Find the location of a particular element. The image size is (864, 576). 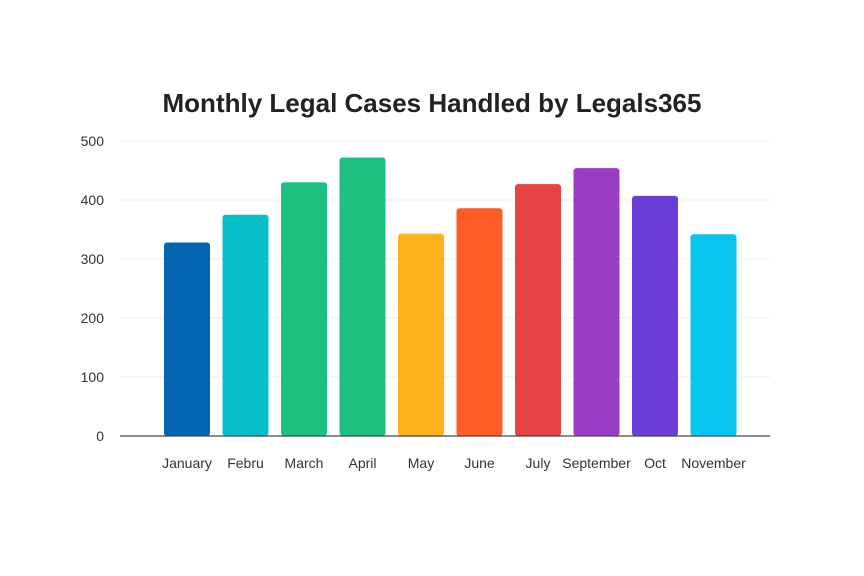

bar-febru is located at coordinates (245, 325).